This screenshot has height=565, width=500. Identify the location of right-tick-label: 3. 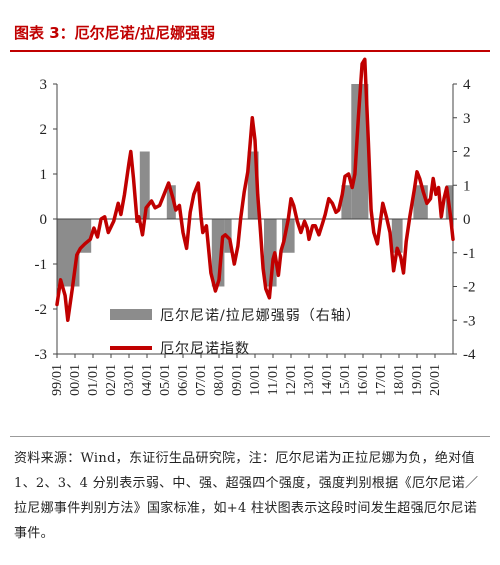
(467, 119).